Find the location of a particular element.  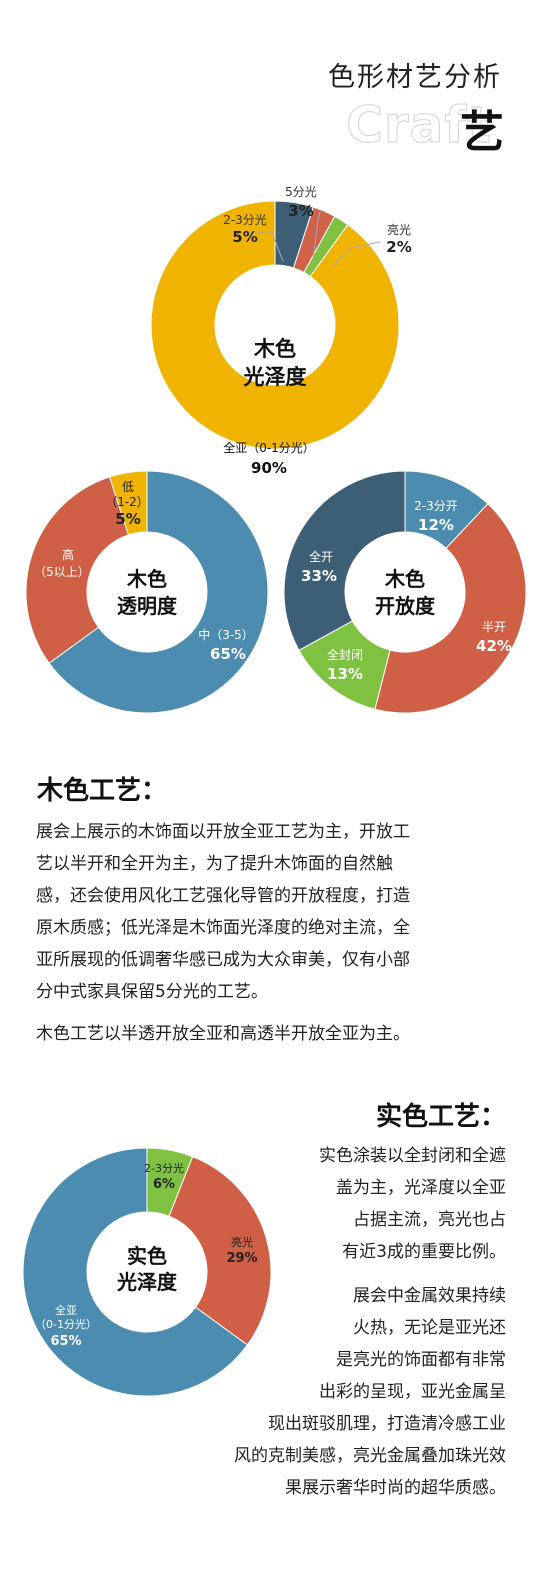

slice-label-name-2: （5以上） is located at coordinates (62, 572).